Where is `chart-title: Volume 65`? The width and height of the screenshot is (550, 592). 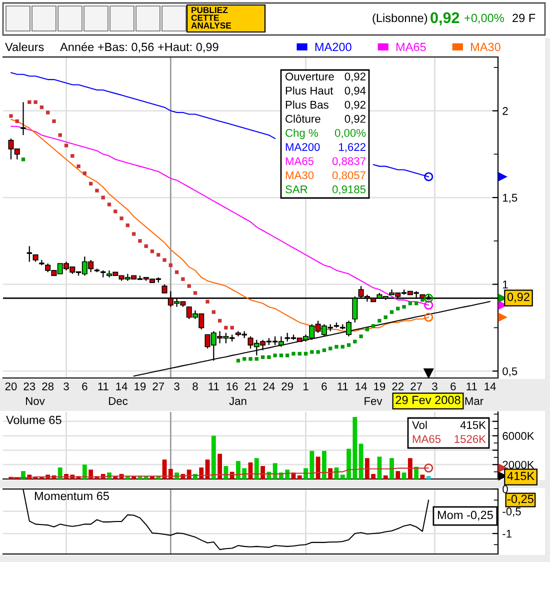
chart-title: Volume 65 is located at coordinates (34, 419).